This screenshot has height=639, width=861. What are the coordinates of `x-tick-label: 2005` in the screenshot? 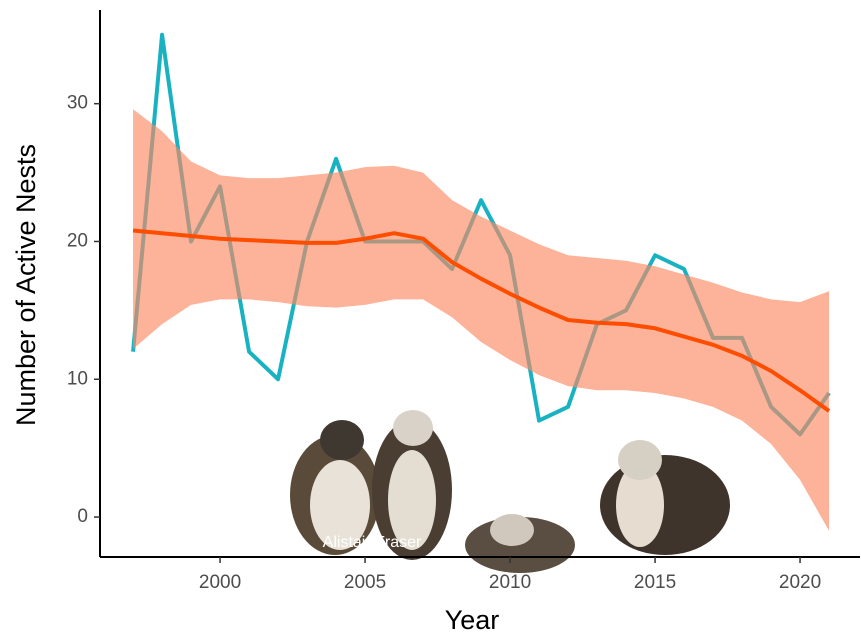 It's located at (365, 582).